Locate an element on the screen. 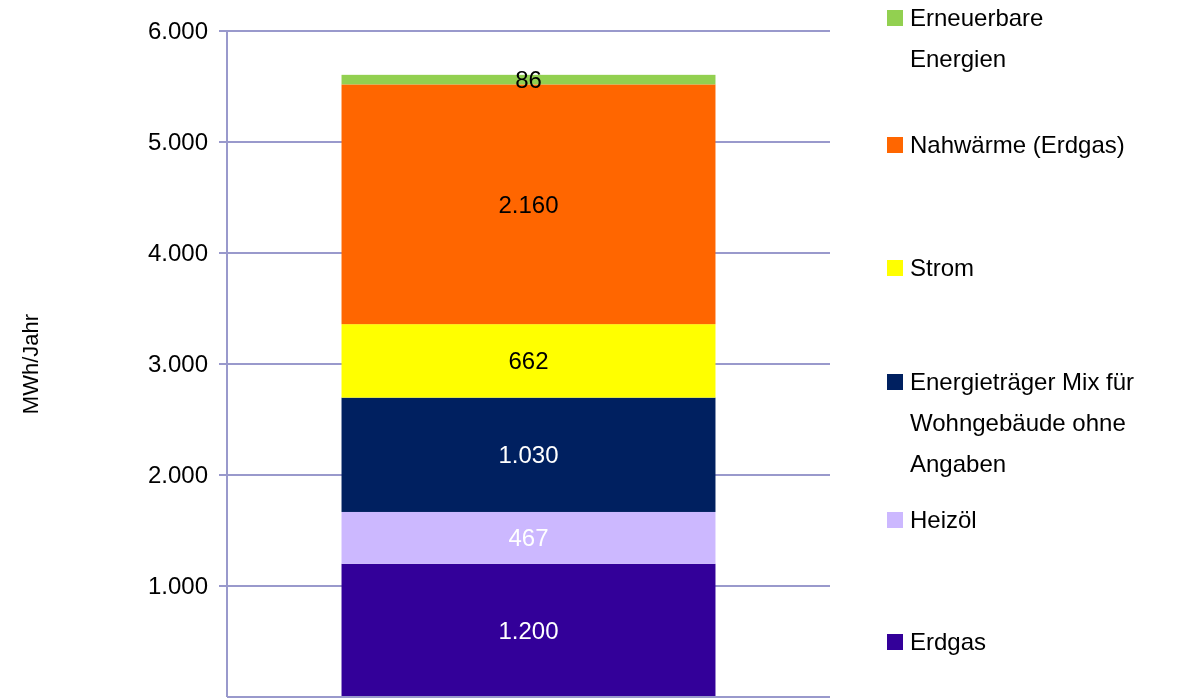 This screenshot has height=699, width=1203. legend-label: Strom is located at coordinates (942, 268).